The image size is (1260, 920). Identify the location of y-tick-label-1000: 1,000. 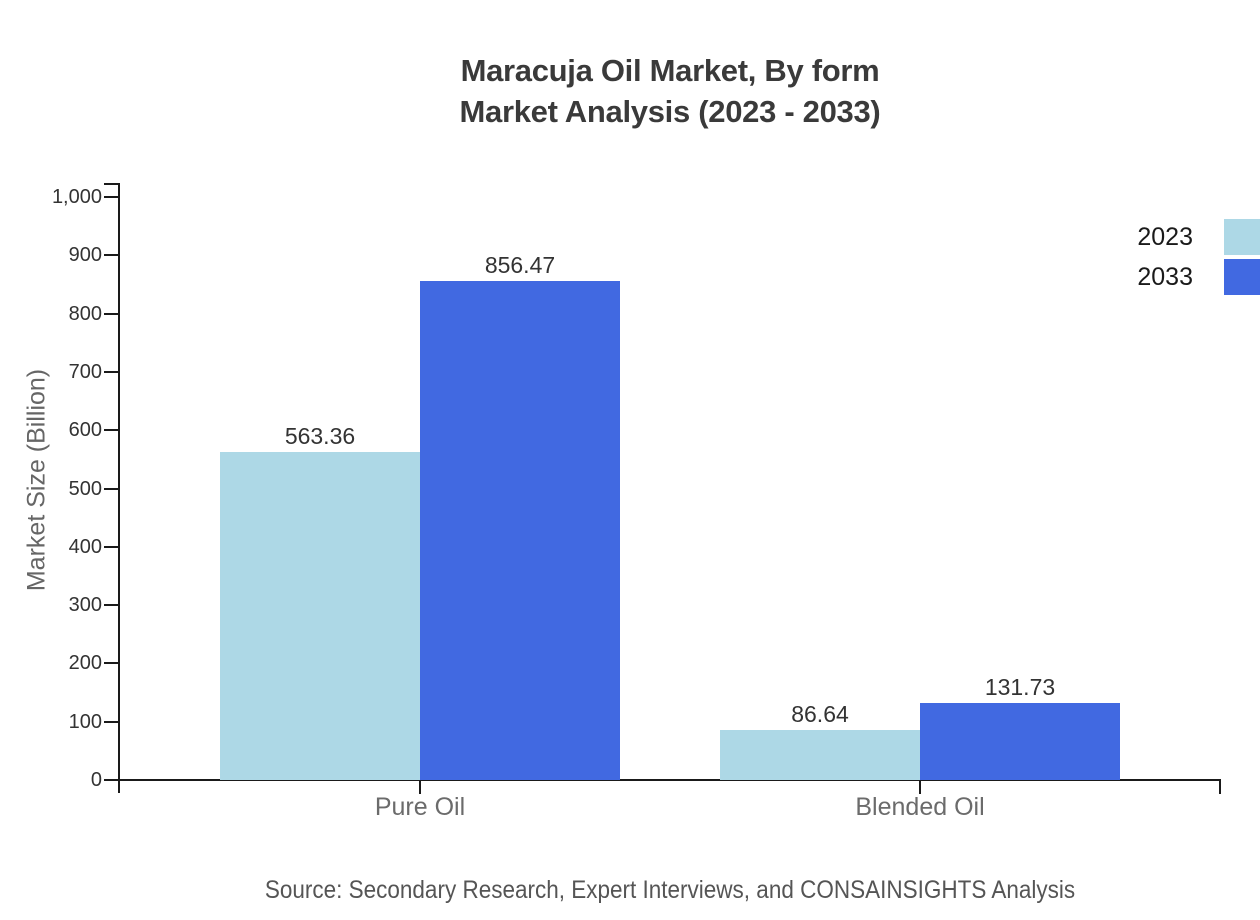
(76, 197).